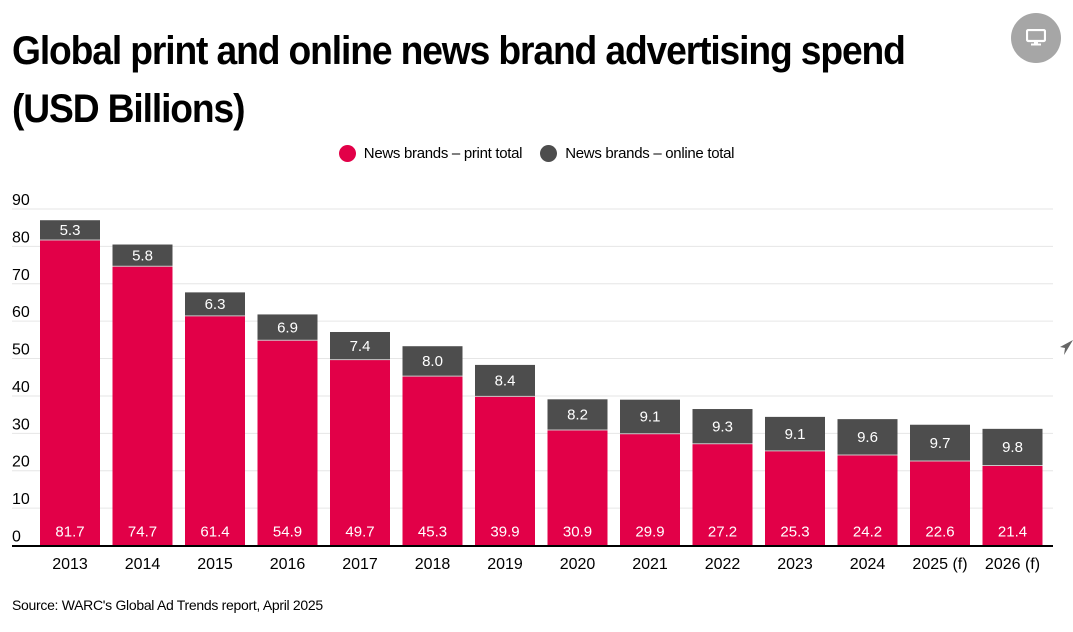 This screenshot has height=632, width=1073. Describe the element at coordinates (21, 237) in the screenshot. I see `y-tick-label: 80` at that location.